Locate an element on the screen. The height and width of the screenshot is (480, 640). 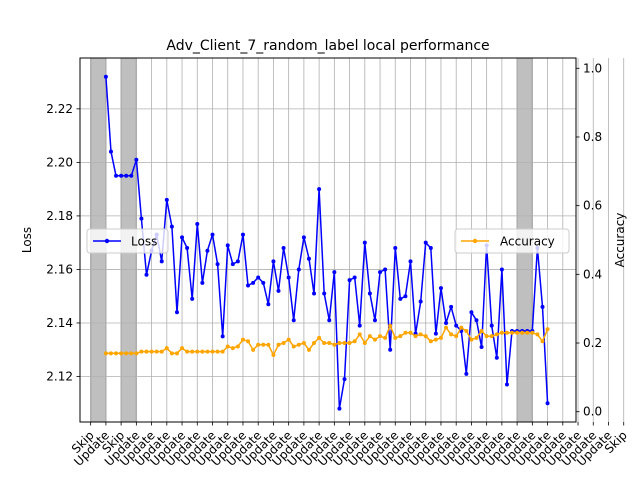
legend-accuracy-box is located at coordinates (512, 241).